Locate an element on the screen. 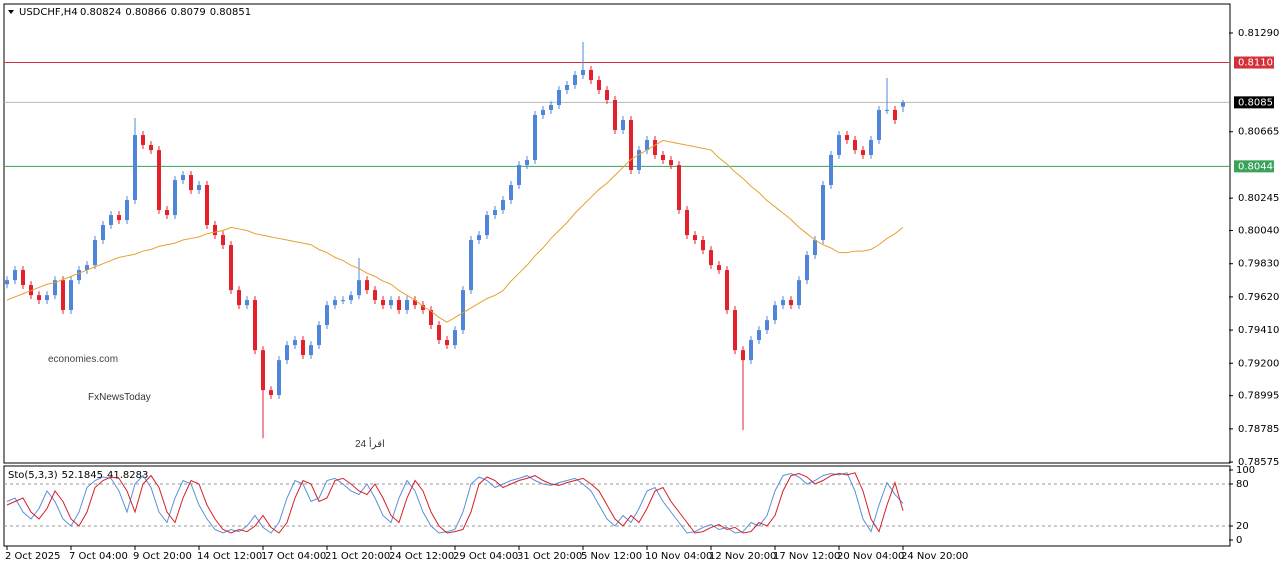  x-tick-label: 17 Oct 04:00 is located at coordinates (293, 556).